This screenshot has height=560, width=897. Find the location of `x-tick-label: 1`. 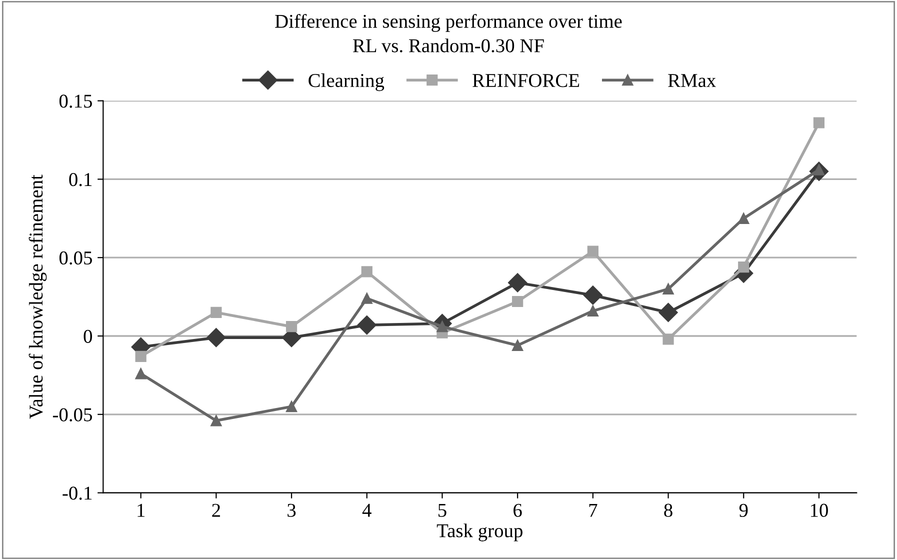

x-tick-label: 1 is located at coordinates (141, 510).